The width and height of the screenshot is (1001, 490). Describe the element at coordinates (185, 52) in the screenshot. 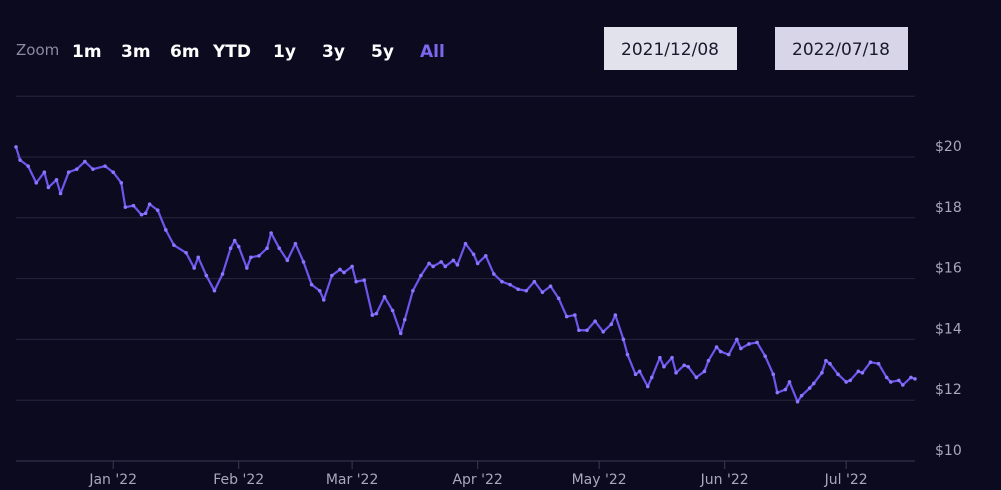

I see `zoom-button: 6m` at that location.